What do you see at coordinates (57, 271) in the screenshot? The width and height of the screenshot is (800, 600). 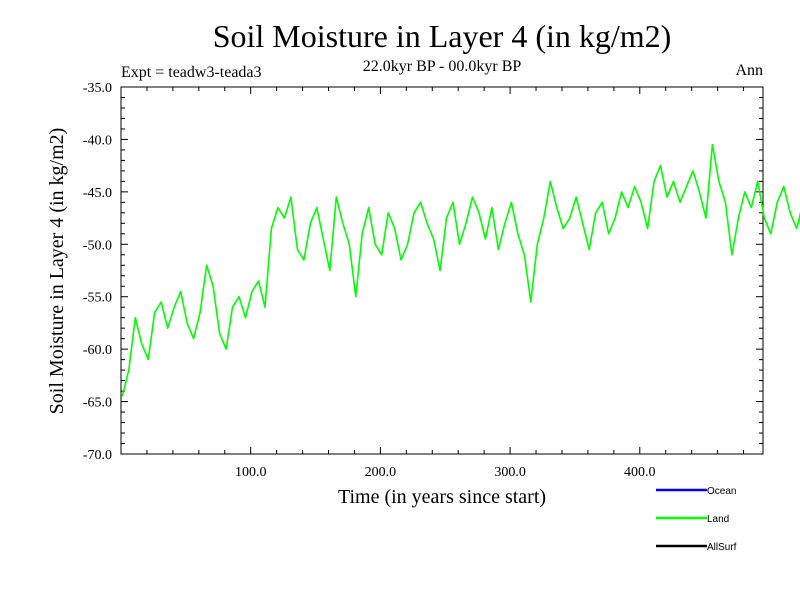 I see `y-axis-label: Soil Moisture in Layer 4 (in kg/m2)` at bounding box center [57, 271].